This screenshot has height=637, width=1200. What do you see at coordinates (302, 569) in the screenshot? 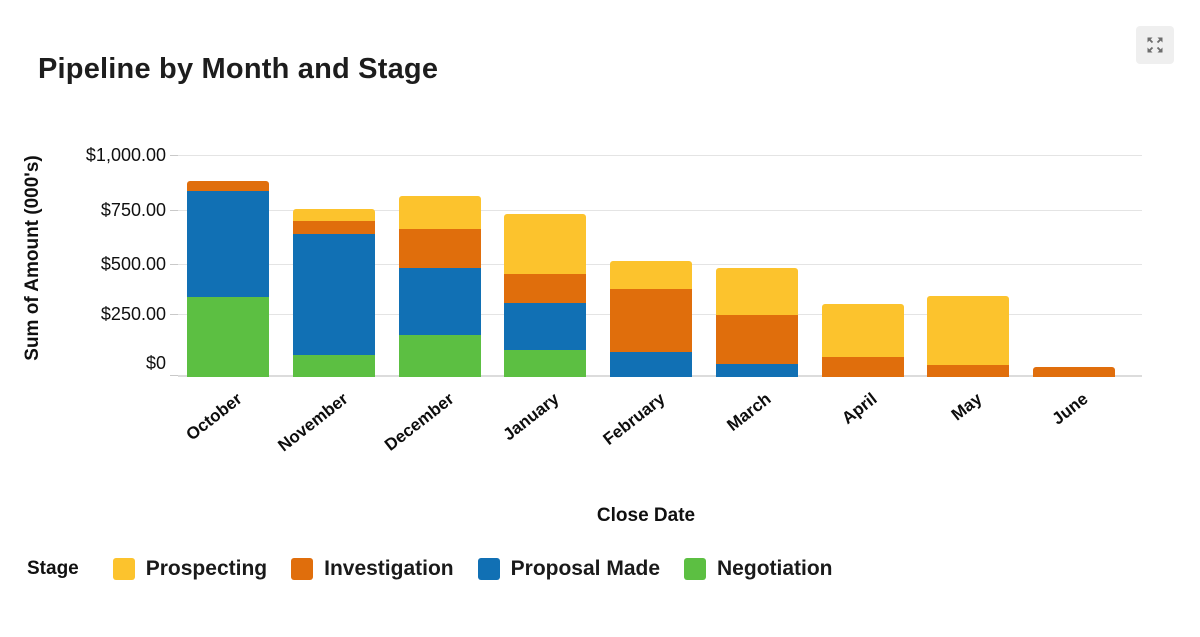
I see `legend-swatch-investigation` at bounding box center [302, 569].